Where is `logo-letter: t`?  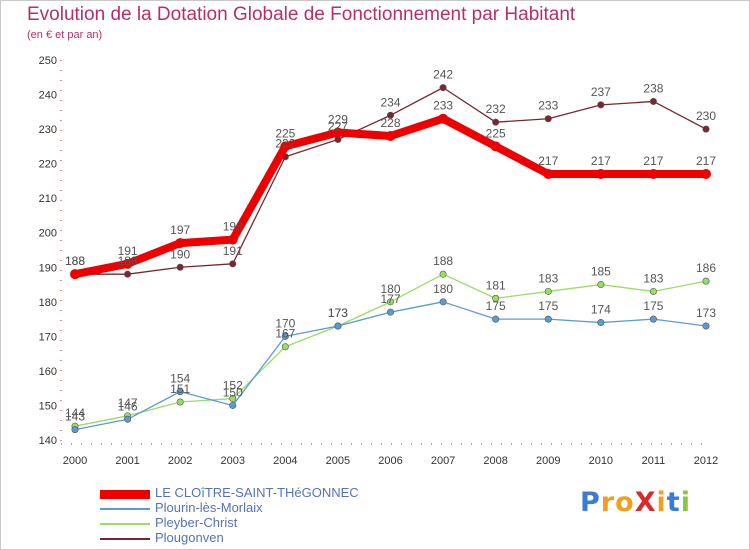
logo-letter: t is located at coordinates (673, 502).